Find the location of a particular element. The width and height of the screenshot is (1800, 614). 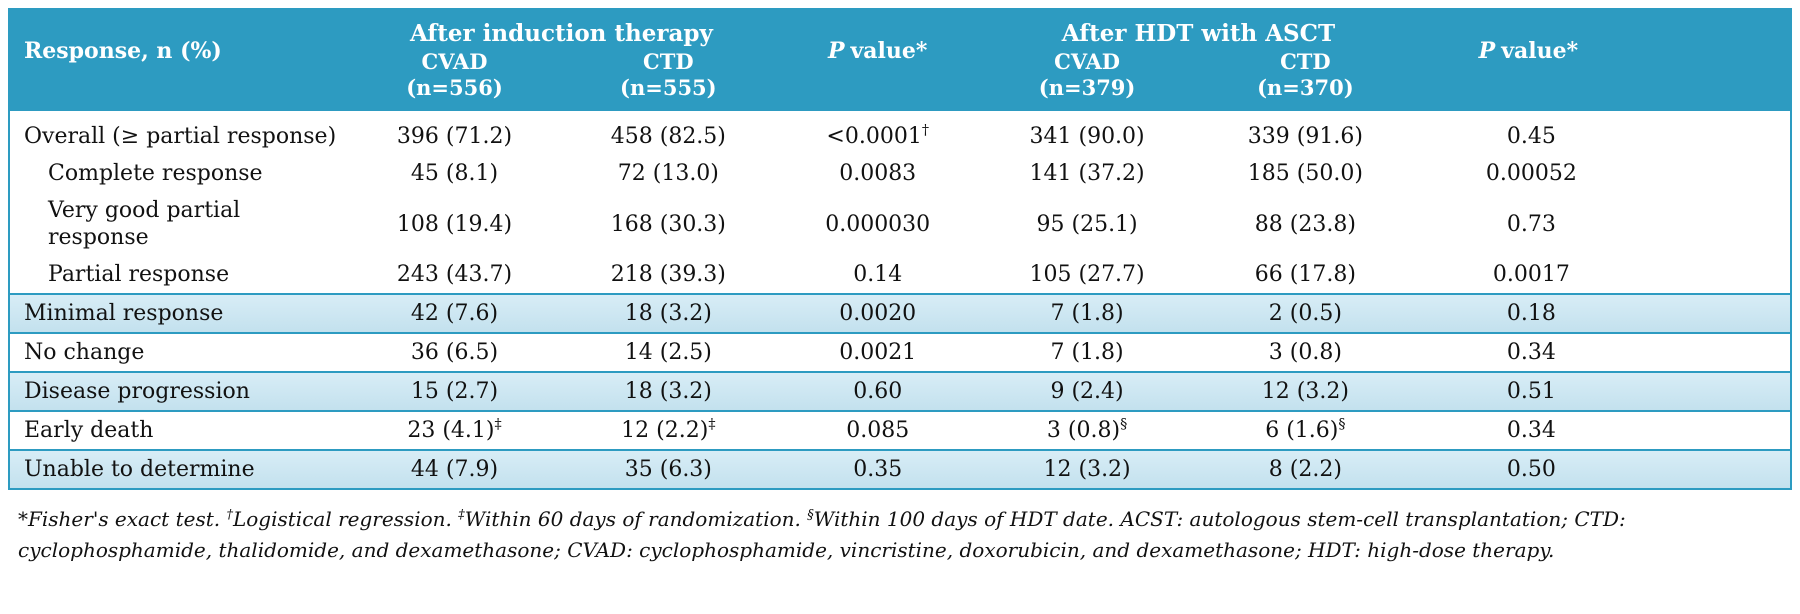

data-cell: 185 (50.0) is located at coordinates (1305, 173).